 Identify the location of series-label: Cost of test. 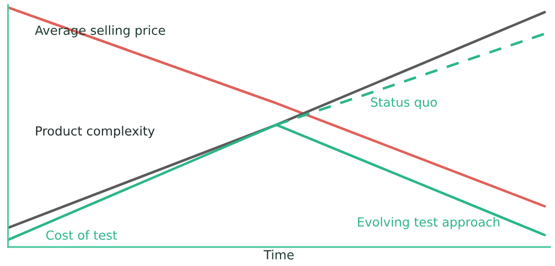
(82, 235).